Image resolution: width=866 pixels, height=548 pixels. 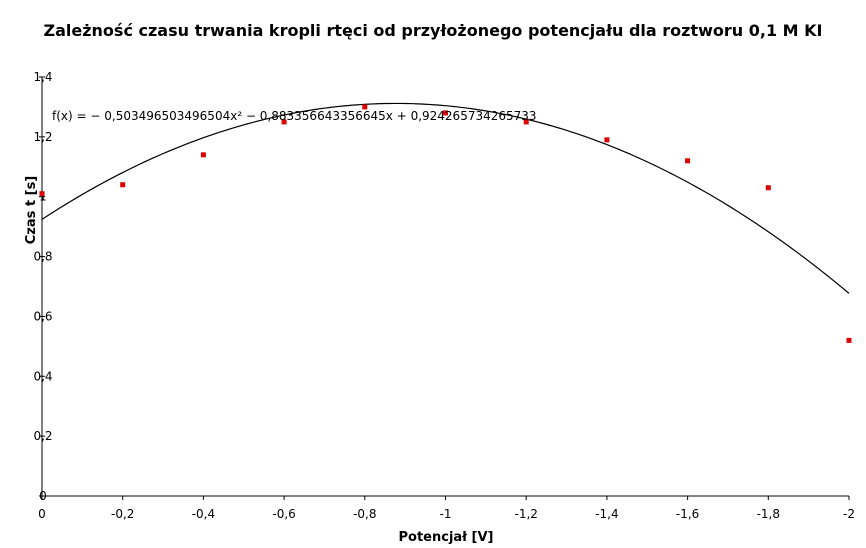 What do you see at coordinates (283, 514) in the screenshot?
I see `x-tick-label: -0,6` at bounding box center [283, 514].